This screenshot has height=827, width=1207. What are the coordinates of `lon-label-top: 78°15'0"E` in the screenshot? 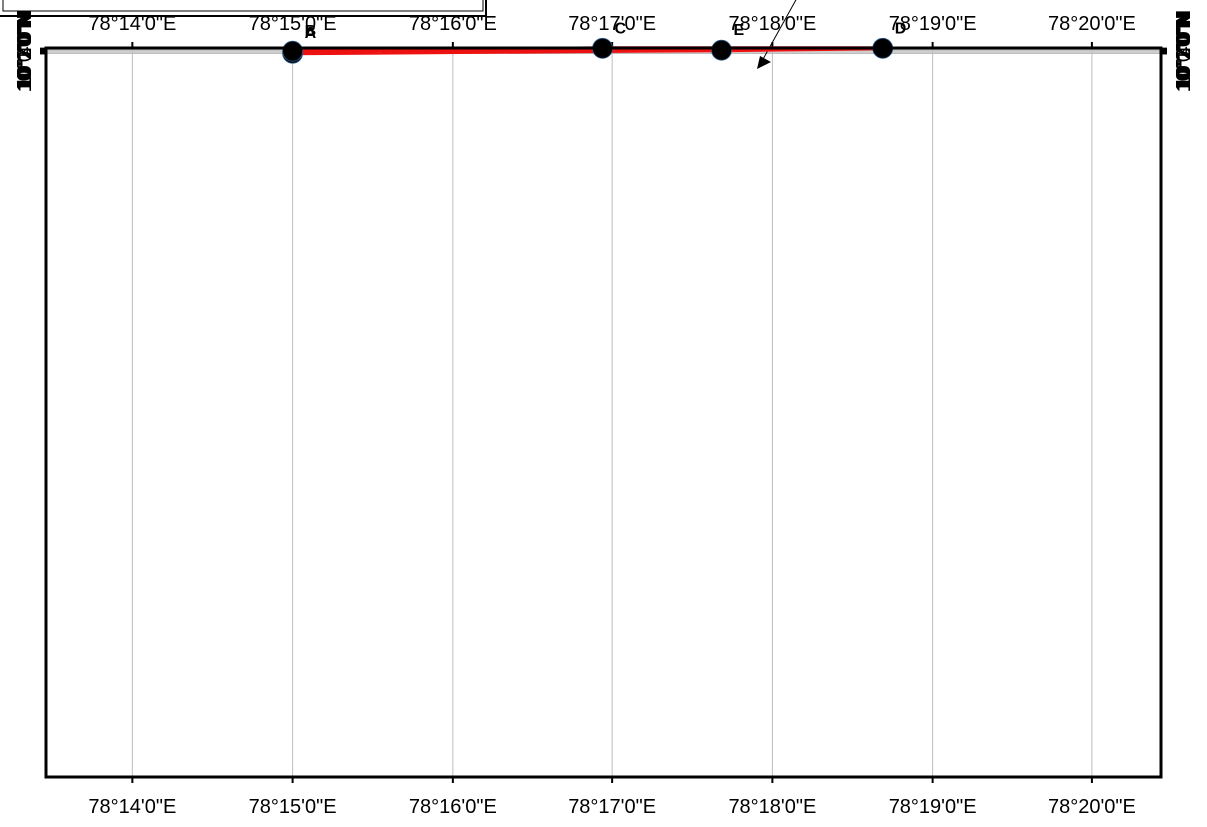 It's located at (293, 24).